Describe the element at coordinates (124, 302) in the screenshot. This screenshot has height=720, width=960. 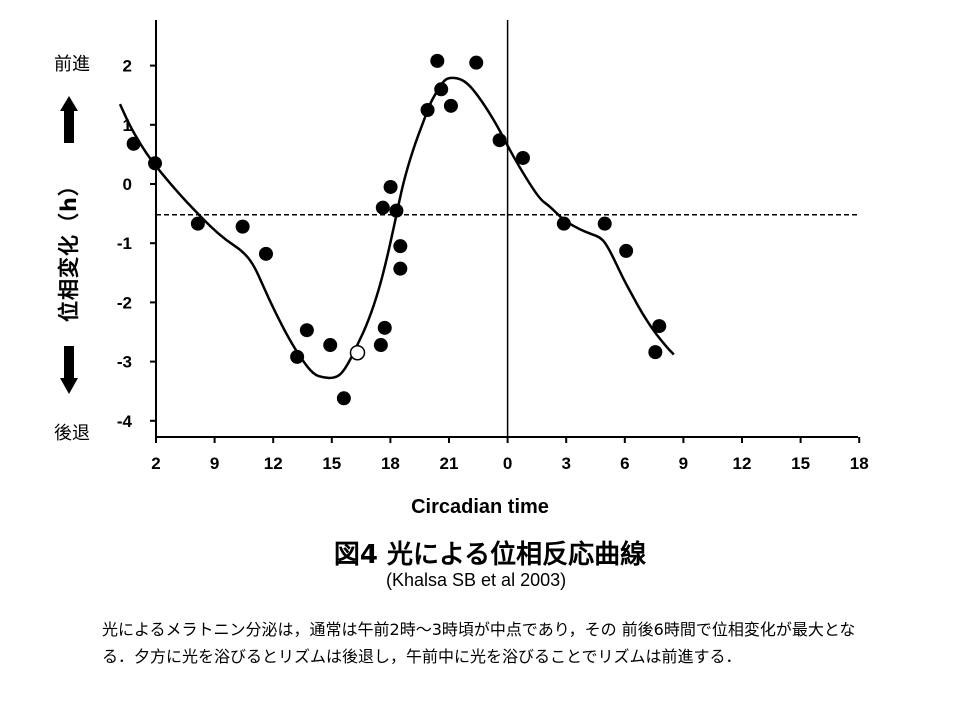
I see `y-tick-label: -2` at that location.